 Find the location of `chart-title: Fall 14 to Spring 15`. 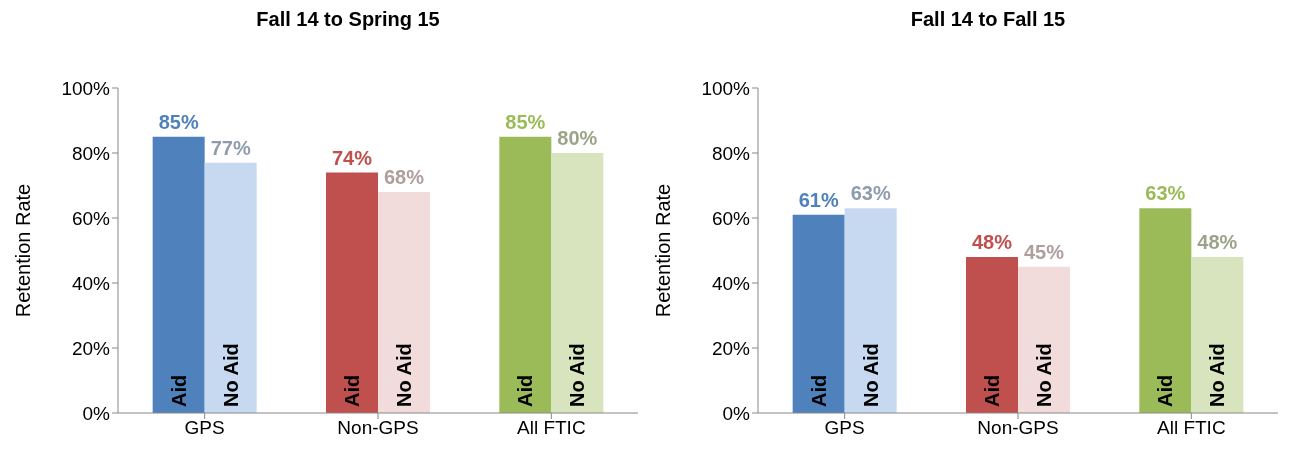

chart-title: Fall 14 to Spring 15 is located at coordinates (348, 20).